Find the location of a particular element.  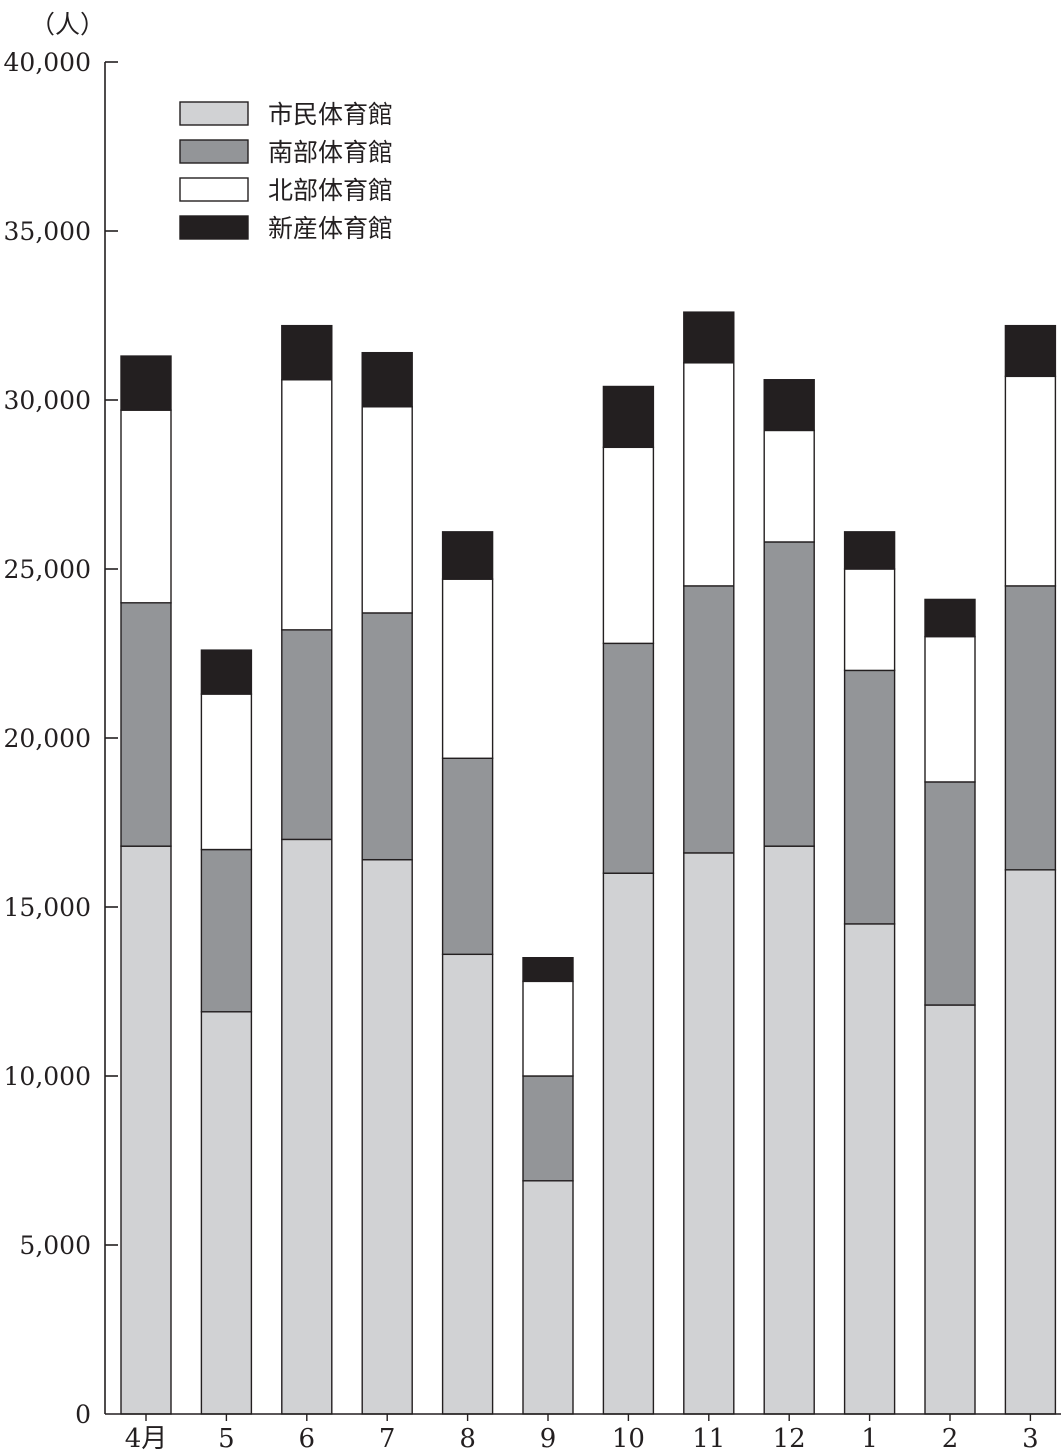

y-tick-label: 25,000 is located at coordinates (47, 569).